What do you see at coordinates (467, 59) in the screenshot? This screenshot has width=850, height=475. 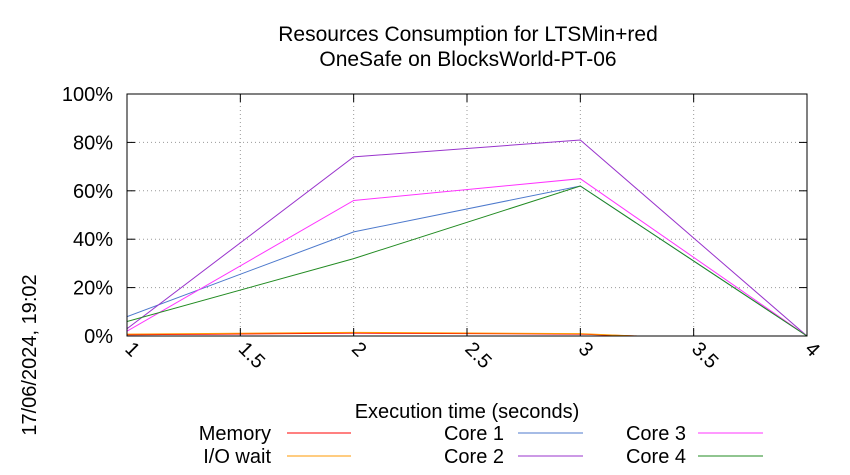 I see `chart-title-line2: OneSafe on BlocksWorld-PT-06` at bounding box center [467, 59].